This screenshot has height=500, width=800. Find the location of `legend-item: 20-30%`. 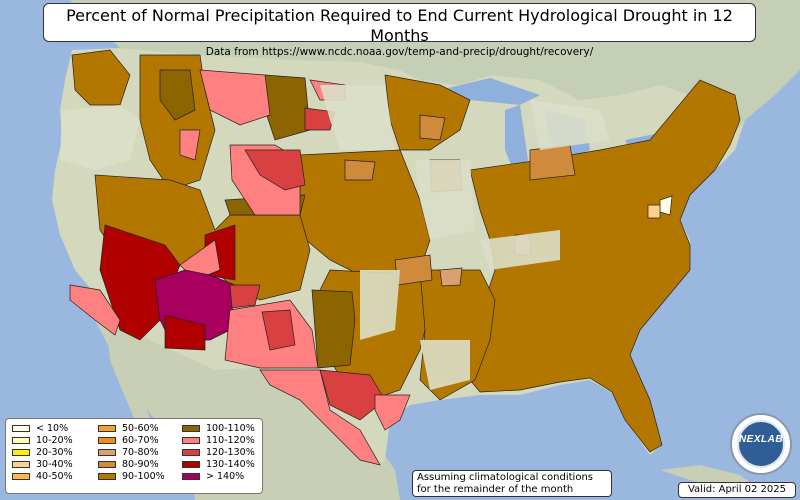

legend-item: 20-30% is located at coordinates (42, 452).